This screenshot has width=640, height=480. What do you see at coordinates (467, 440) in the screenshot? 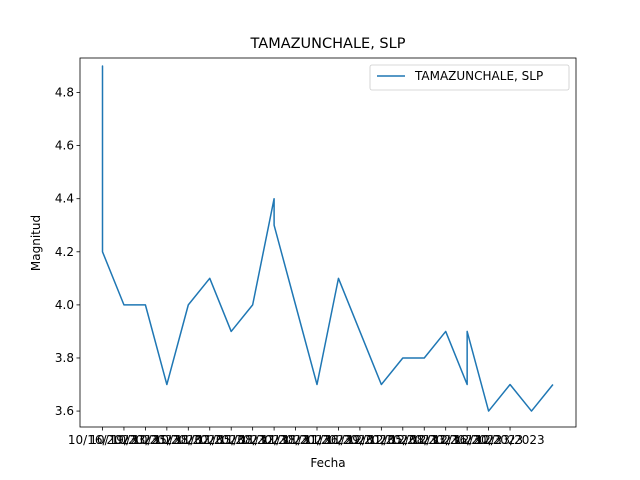
I see `x-tick-label: 12/16/2023` at bounding box center [467, 440].